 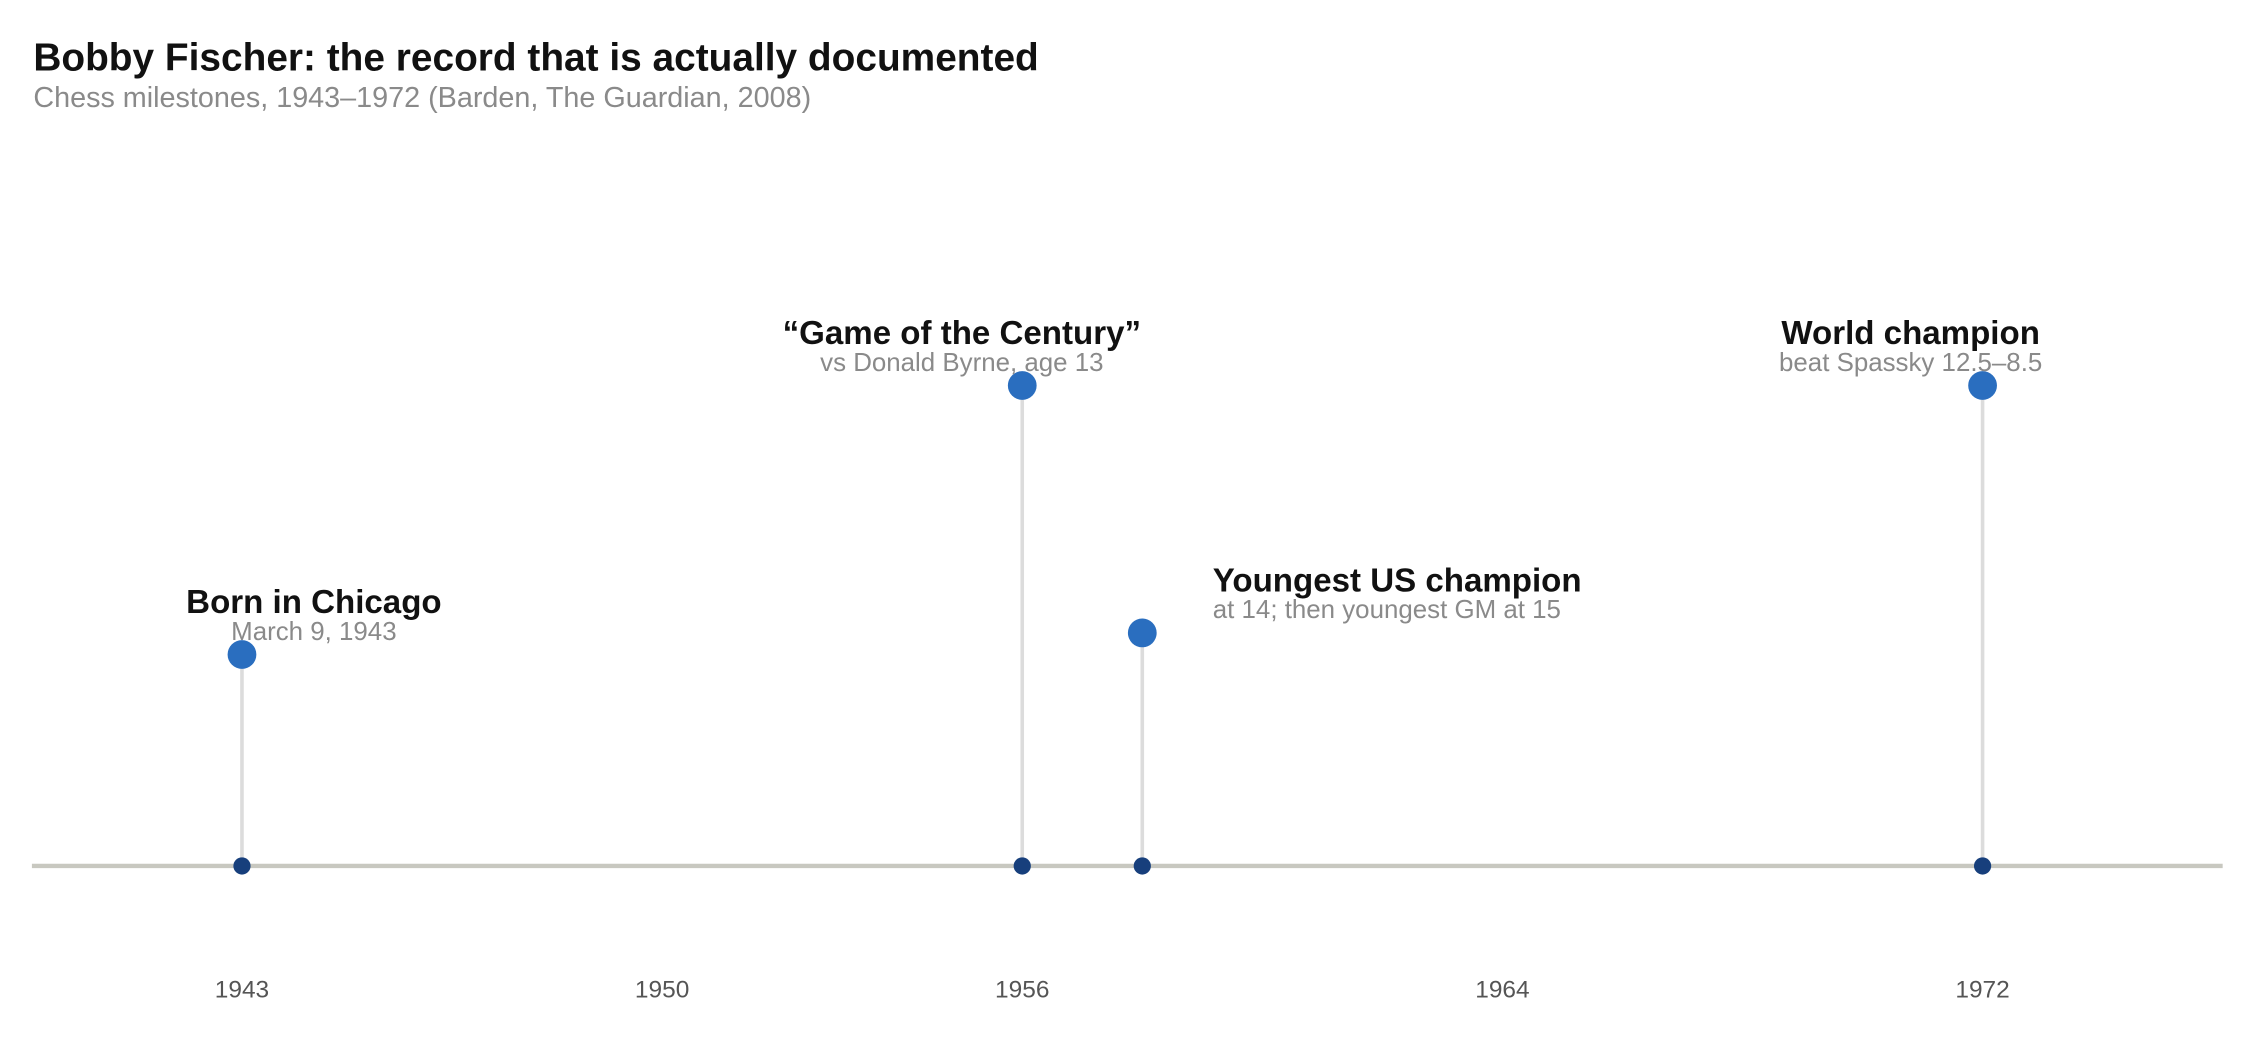 What do you see at coordinates (1387, 610) in the screenshot?
I see `event-subtitle: at 14; then youngest GM at 15` at bounding box center [1387, 610].